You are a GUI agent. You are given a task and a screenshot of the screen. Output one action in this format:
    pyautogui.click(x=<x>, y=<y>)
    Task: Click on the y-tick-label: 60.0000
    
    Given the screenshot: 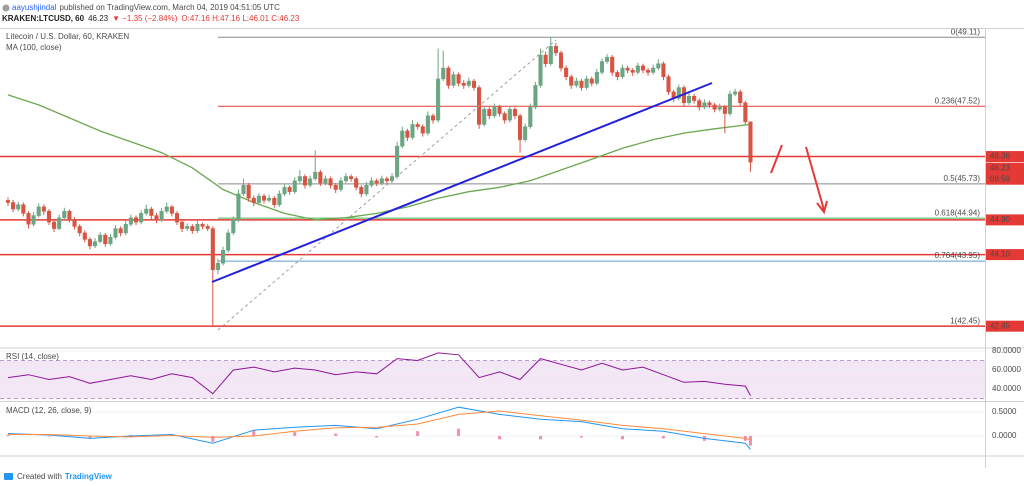 What is the action you would take?
    pyautogui.click(x=1006, y=369)
    